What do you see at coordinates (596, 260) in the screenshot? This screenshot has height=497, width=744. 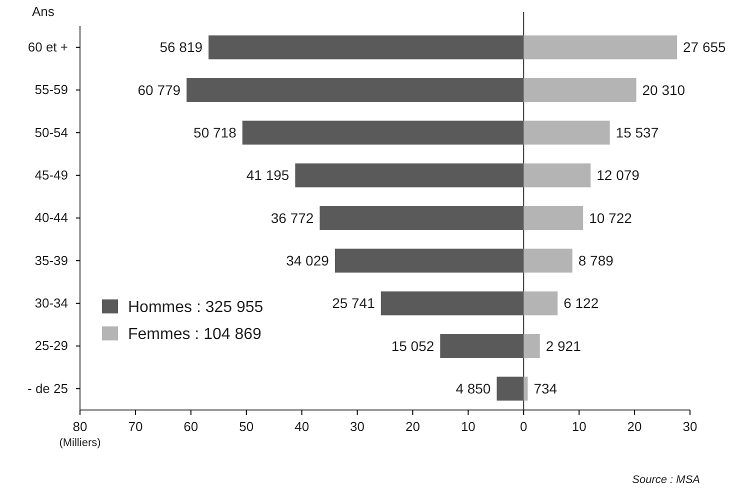 I see `annotation: 8 789` at bounding box center [596, 260].